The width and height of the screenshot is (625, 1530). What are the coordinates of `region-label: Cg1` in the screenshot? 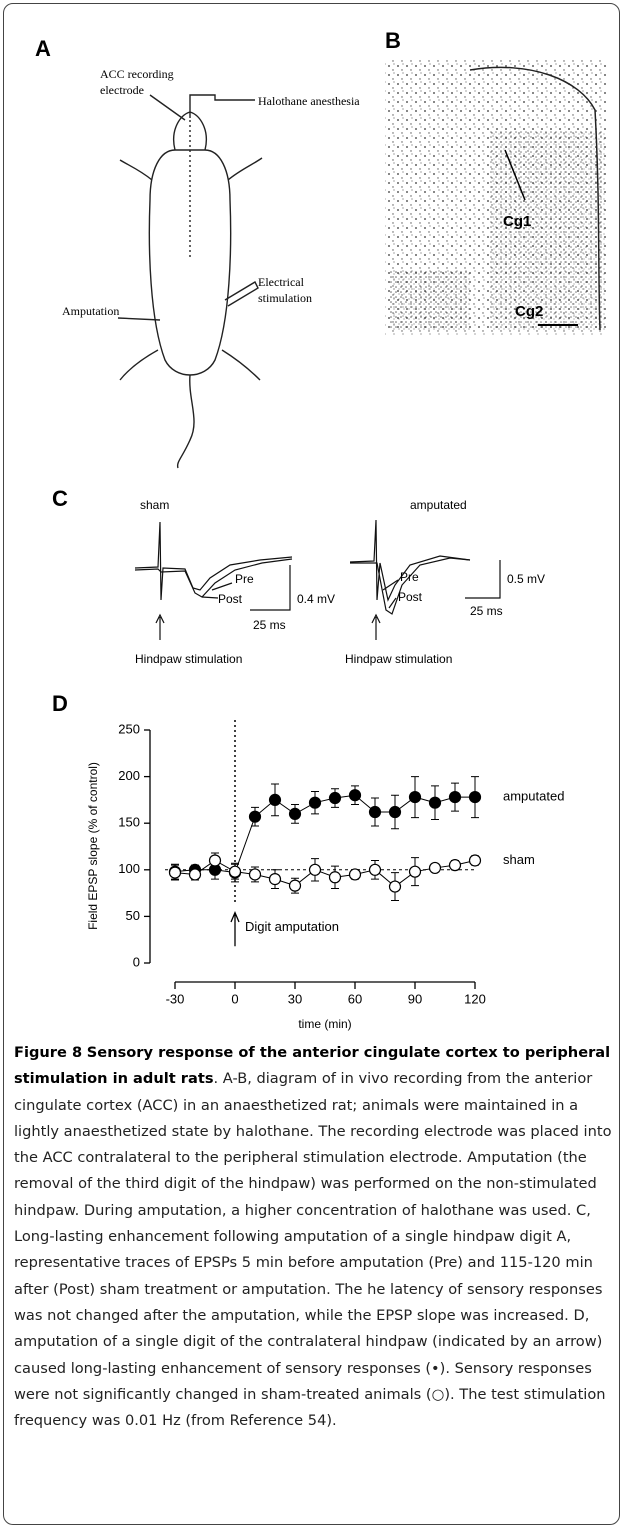 It's located at (517, 221).